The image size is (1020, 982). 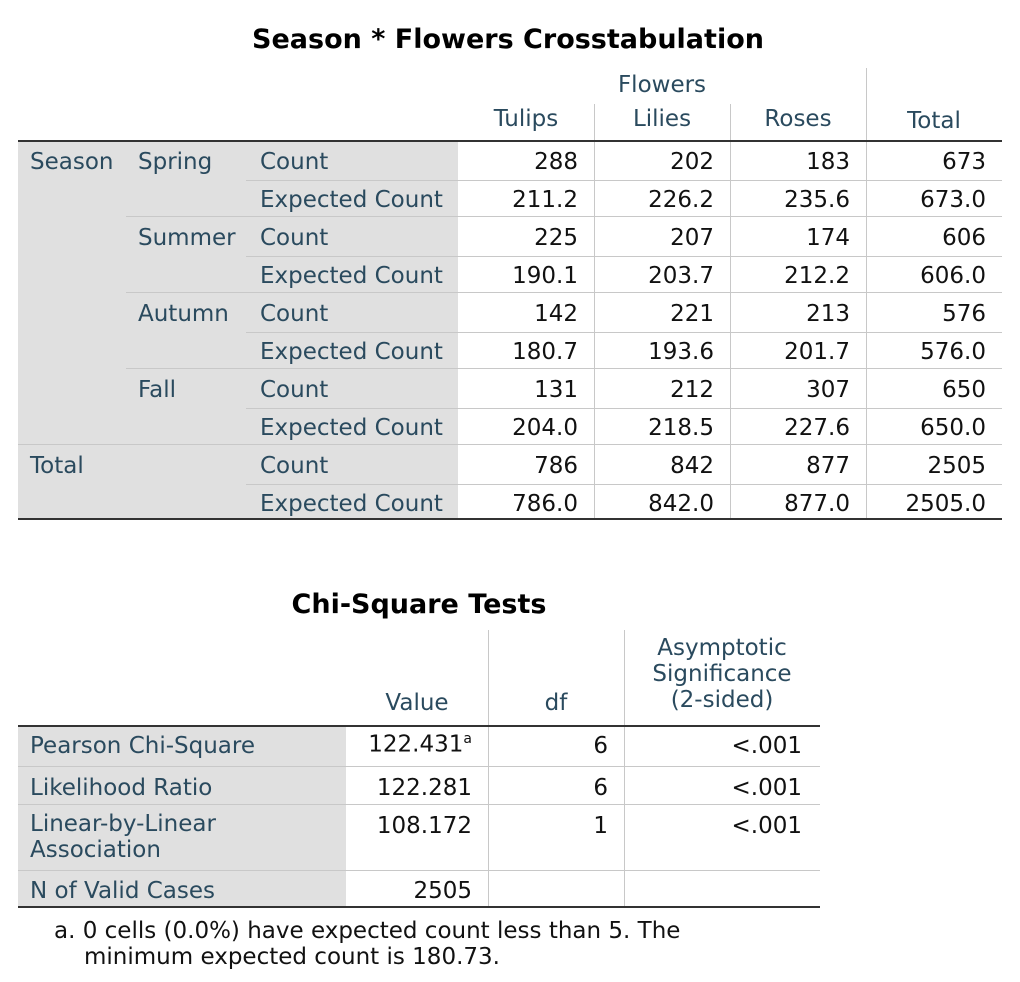 I want to click on chisq-header-df: df, so click(x=556, y=703).